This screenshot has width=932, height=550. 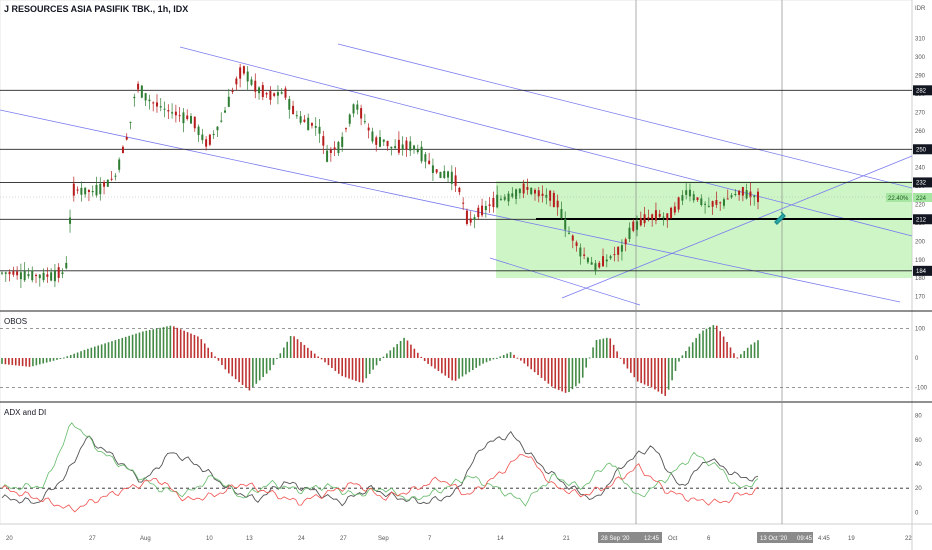 I want to click on adx-title: ADX and DI, so click(x=25, y=412).